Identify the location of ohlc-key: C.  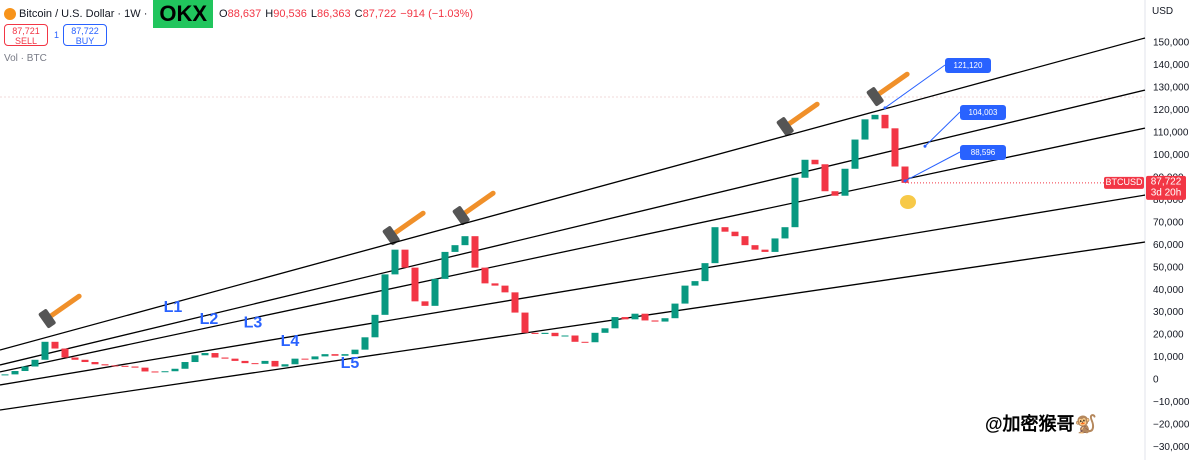
(358, 14).